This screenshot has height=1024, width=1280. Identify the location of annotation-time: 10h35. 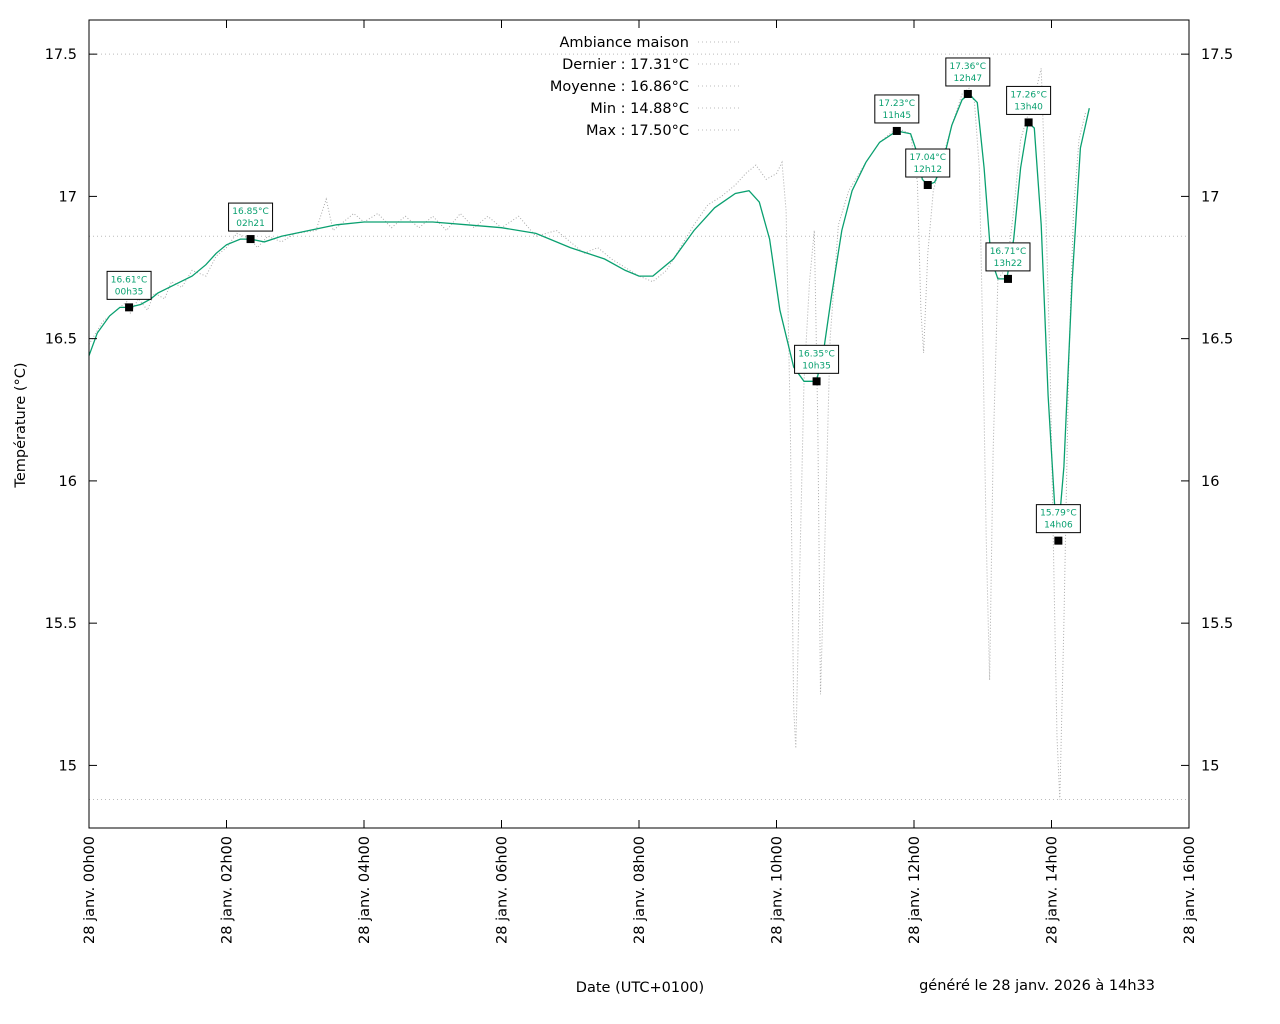
(816, 366).